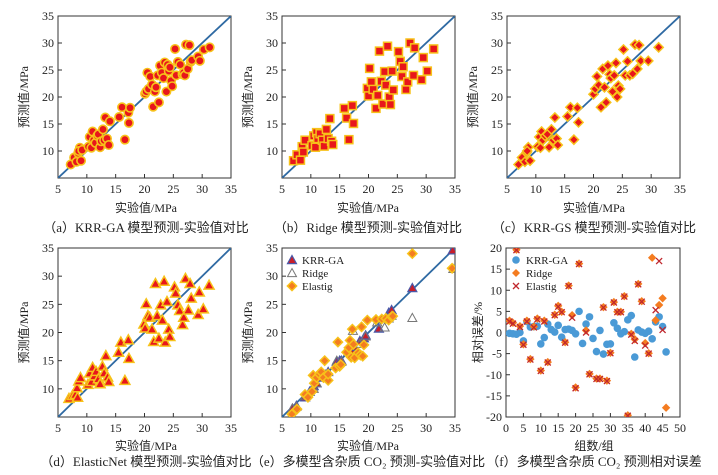  I want to click on x-tick-label: 25, so click(397, 189).